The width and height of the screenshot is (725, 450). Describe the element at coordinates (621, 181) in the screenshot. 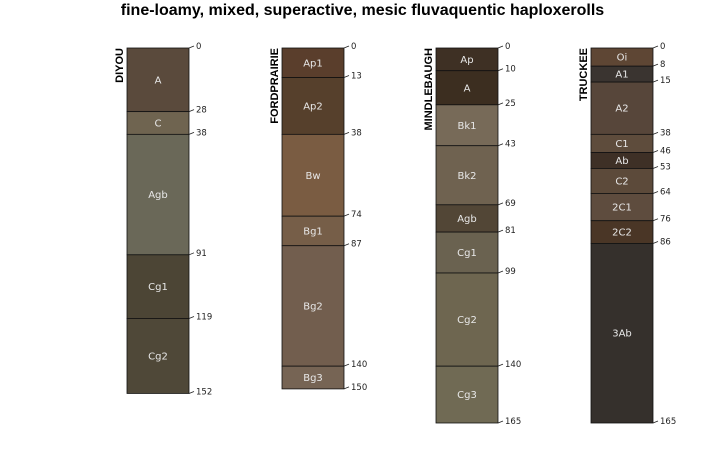

I see `horizon-label: C2` at that location.